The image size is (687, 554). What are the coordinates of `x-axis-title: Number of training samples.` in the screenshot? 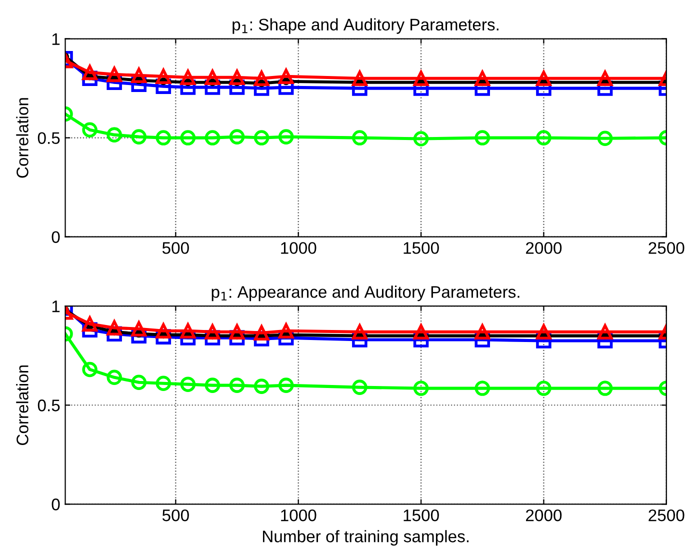 It's located at (365, 538).